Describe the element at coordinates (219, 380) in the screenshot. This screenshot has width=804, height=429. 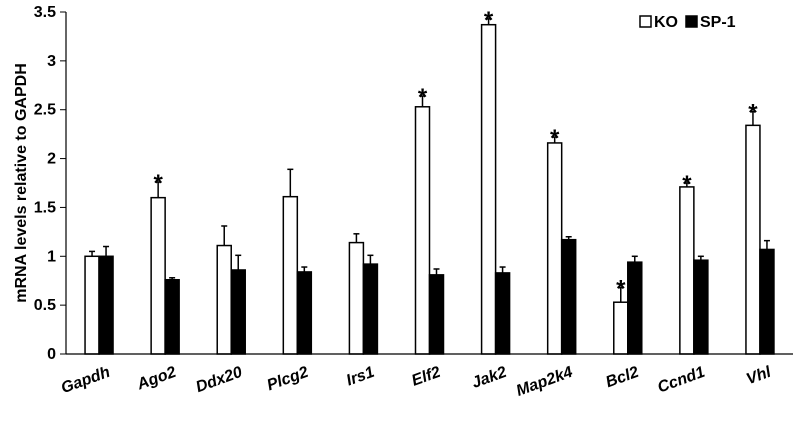
I see `x-category-label-ddx20: Ddx20` at that location.